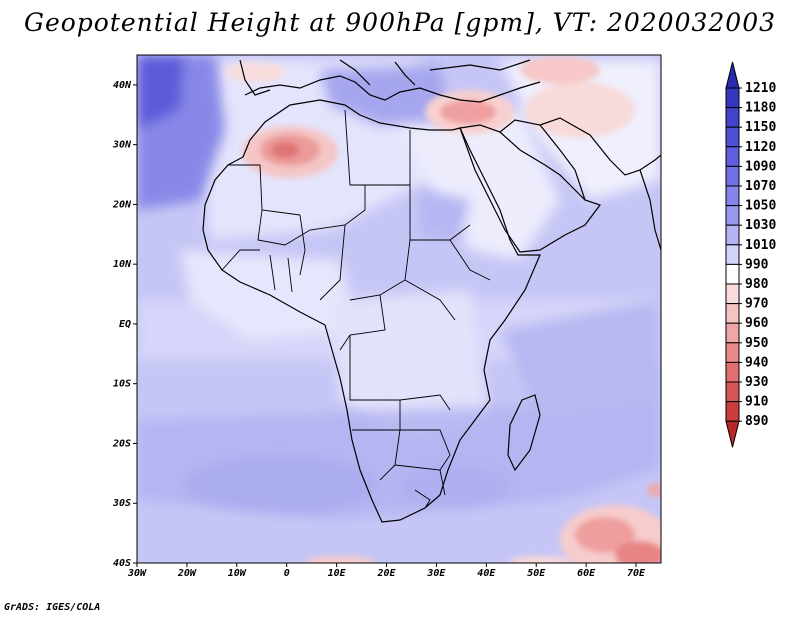  Describe the element at coordinates (757, 323) in the screenshot. I see `colorbar-level-label: 960` at that location.